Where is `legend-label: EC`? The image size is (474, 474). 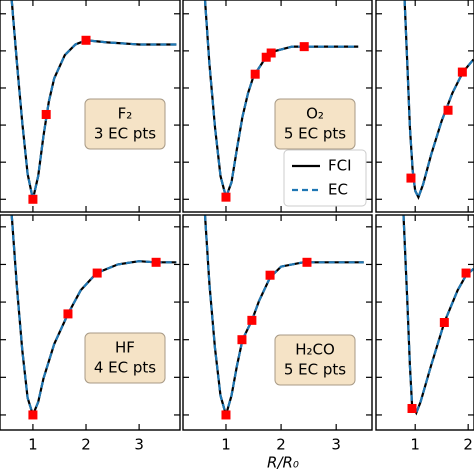
legend-label: EC is located at coordinates (338, 190).